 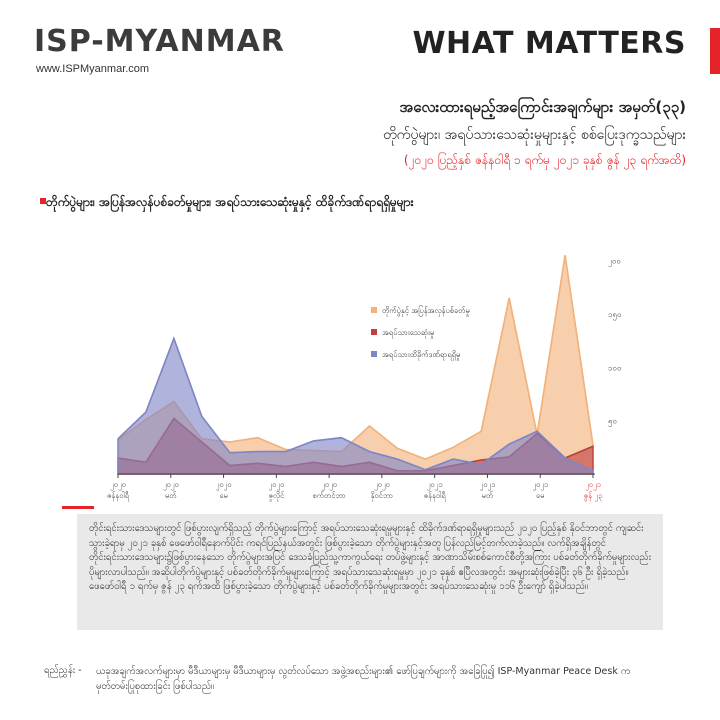 I want to click on title-line-1: အလေးထားရမည့်အကြောင်းအချက်များ အမှတ်(၃၃), so click(x=542, y=107).